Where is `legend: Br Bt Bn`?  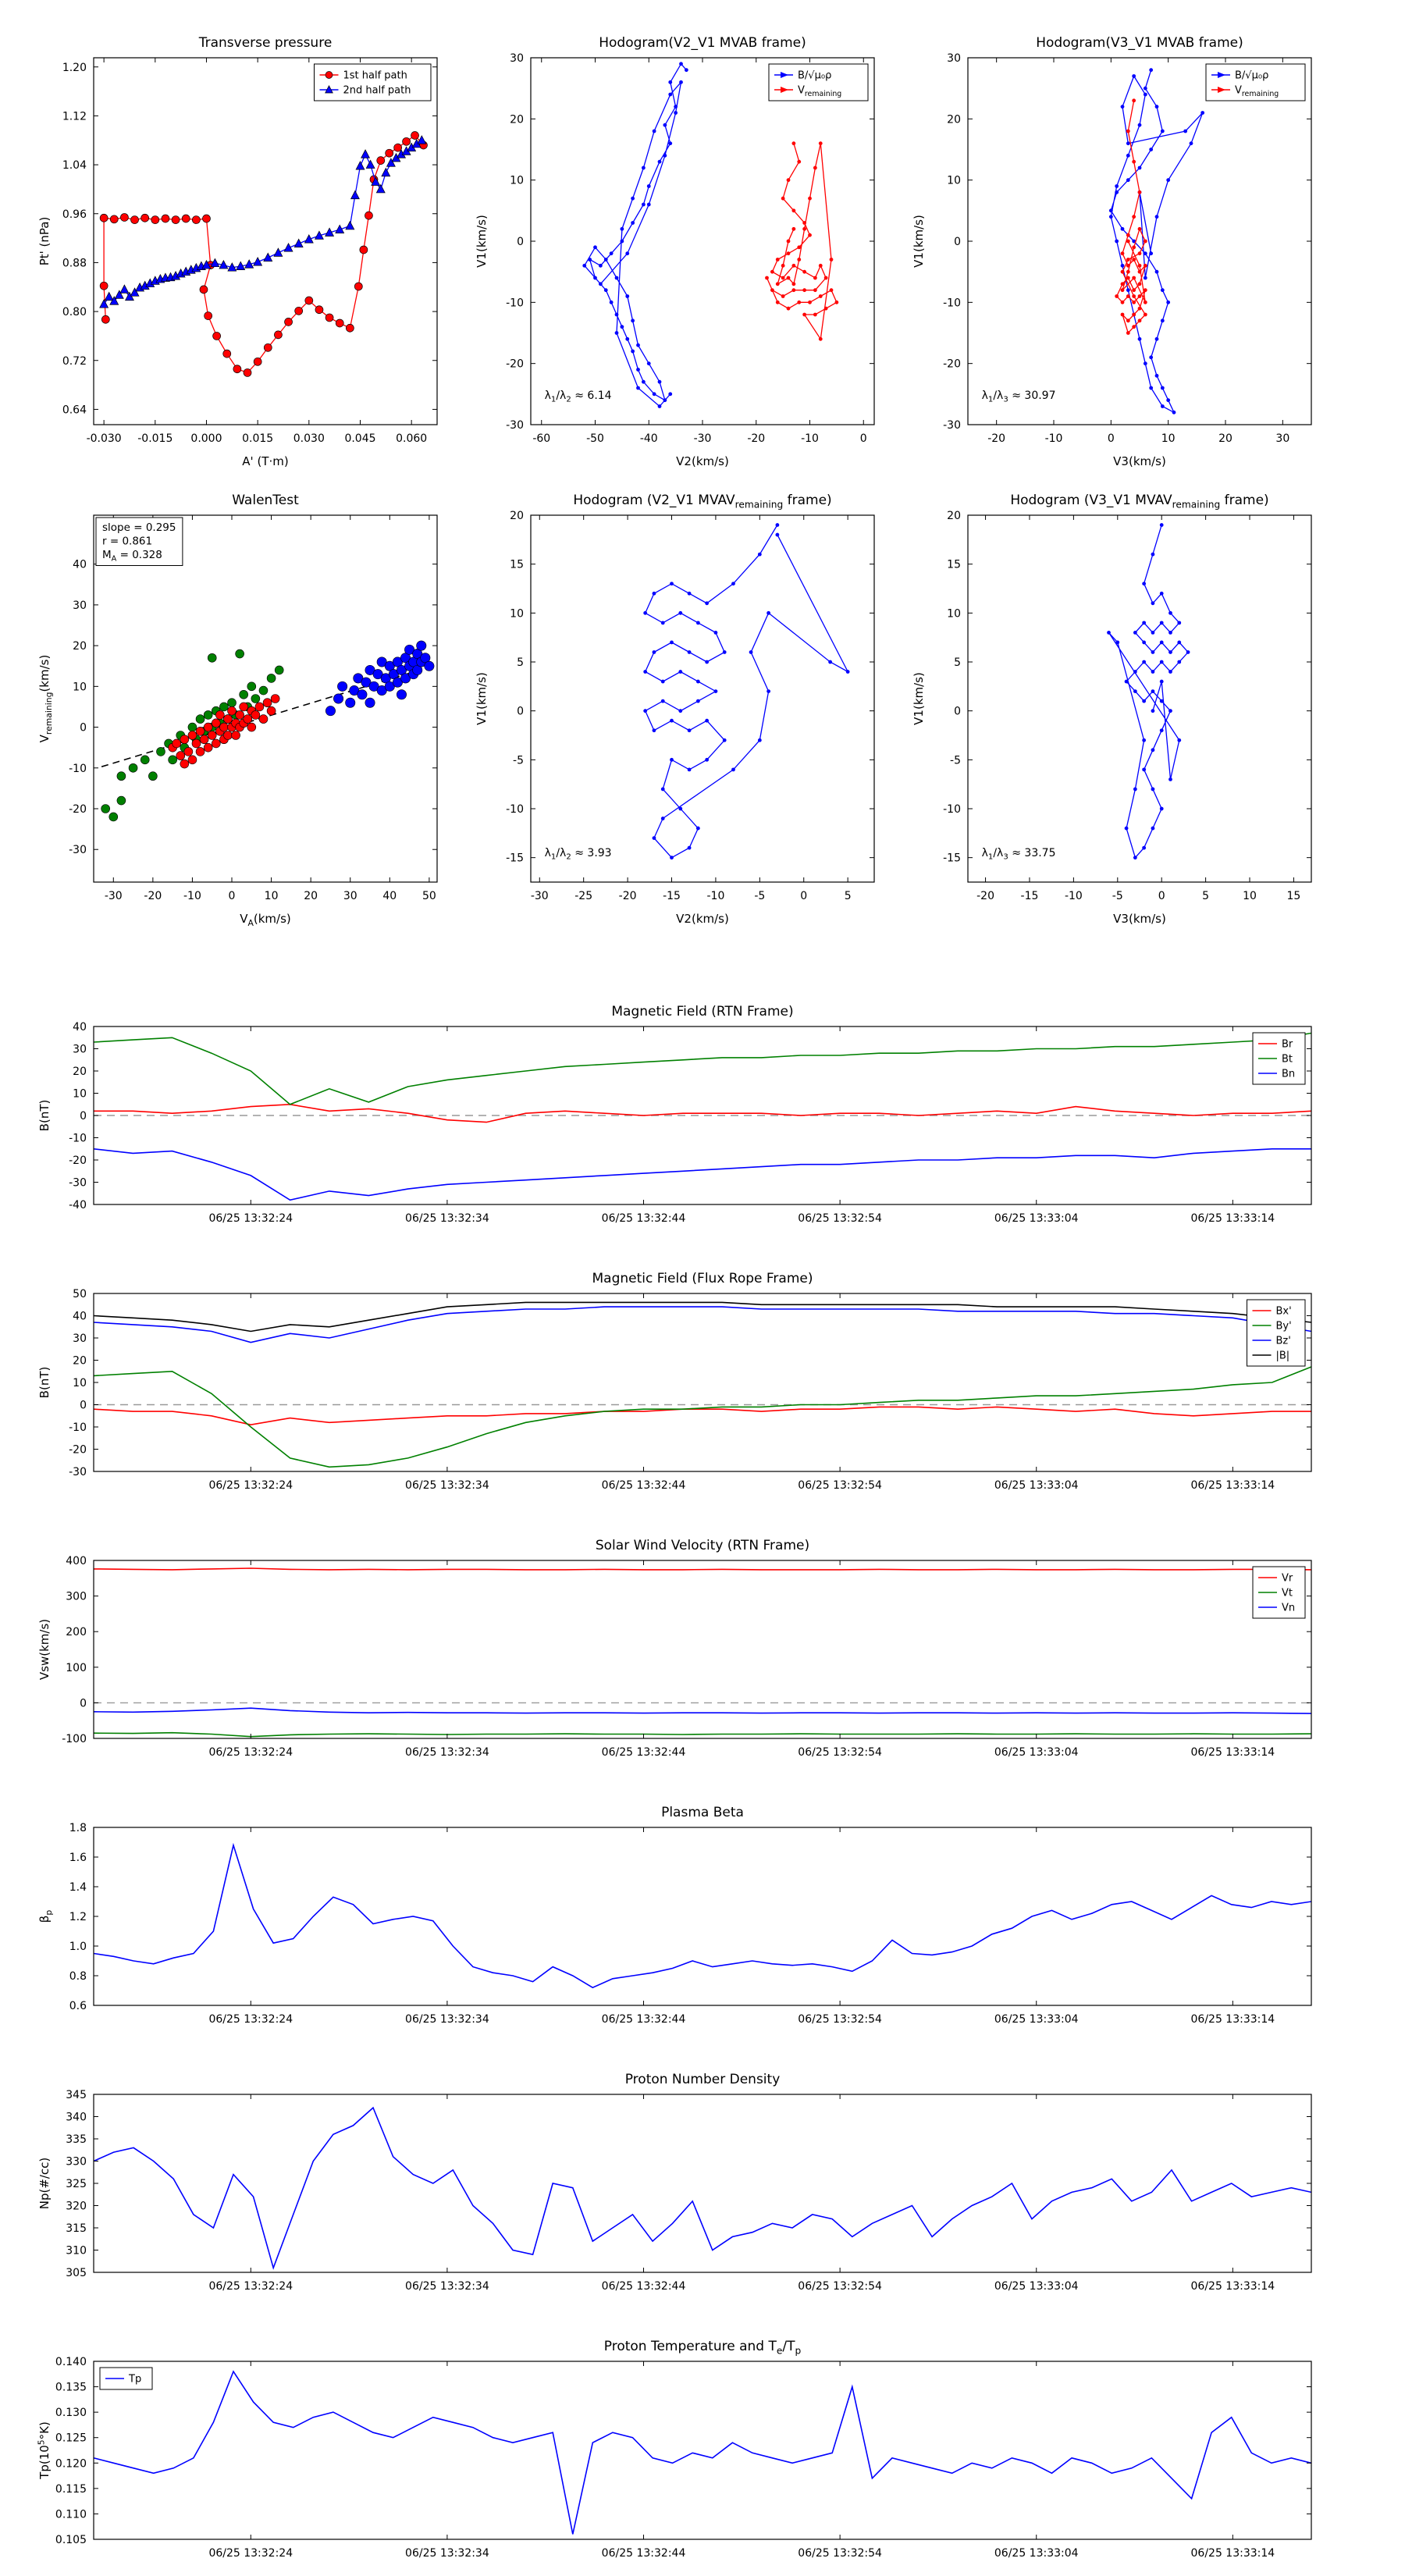 legend: Br Bt Bn is located at coordinates (1279, 1058).